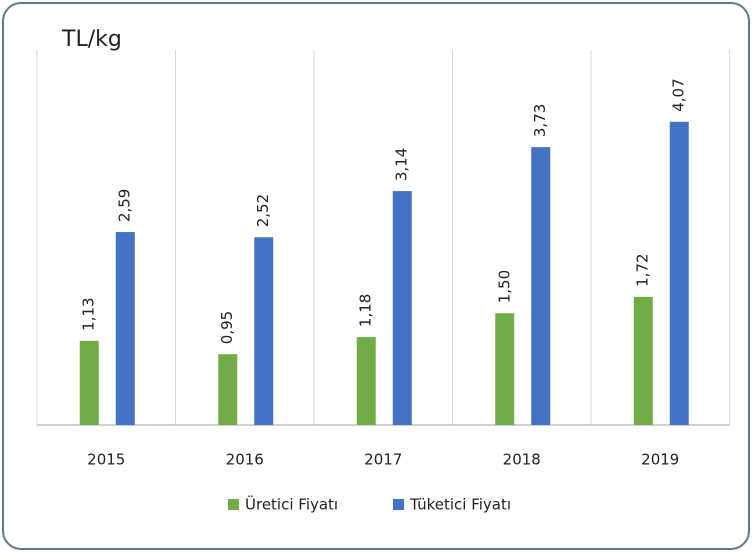 This screenshot has width=753, height=554. I want to click on value-label: 2,52, so click(263, 210).